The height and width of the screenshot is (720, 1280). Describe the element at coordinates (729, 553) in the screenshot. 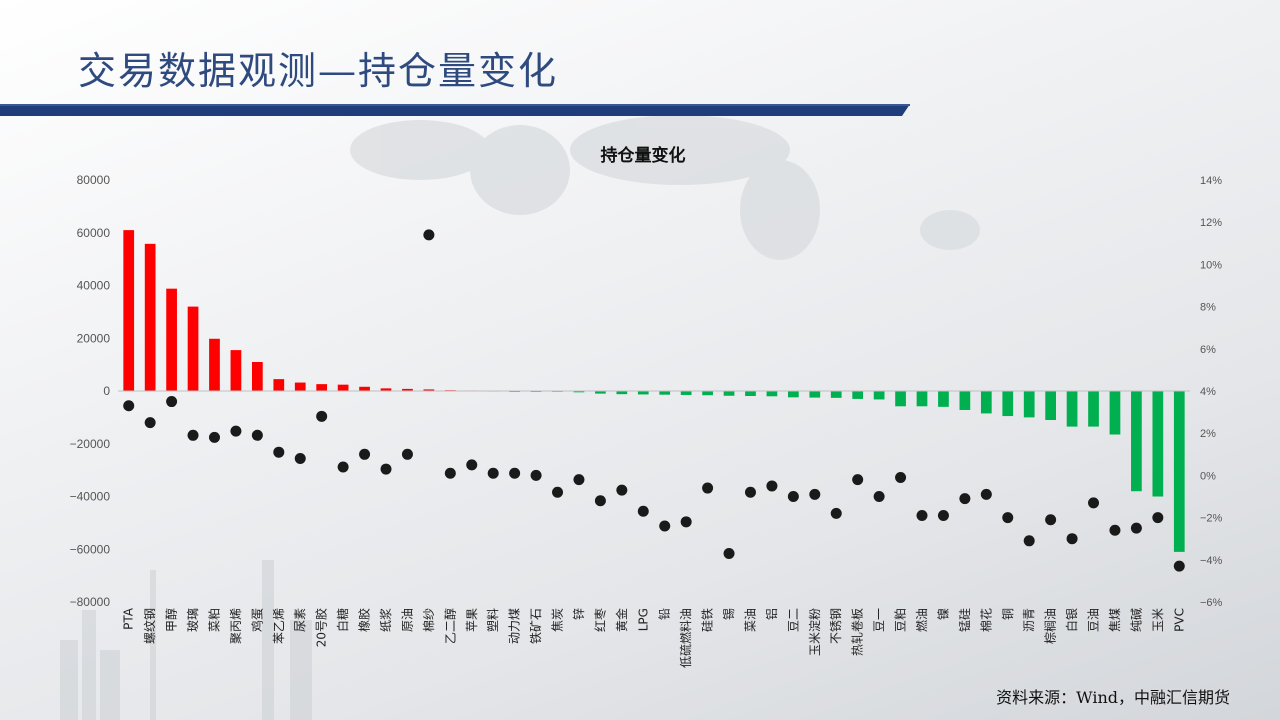

I see `dot-锡` at that location.